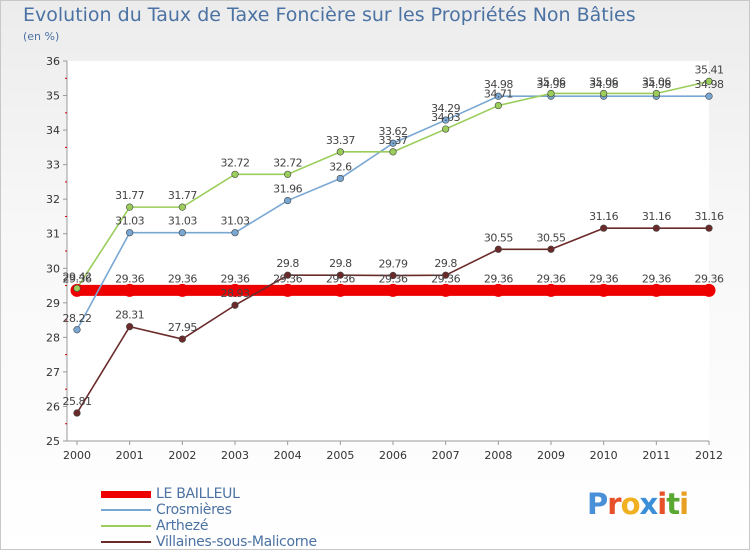 This screenshot has width=750, height=550. I want to click on data-label: 31.96, so click(287, 189).